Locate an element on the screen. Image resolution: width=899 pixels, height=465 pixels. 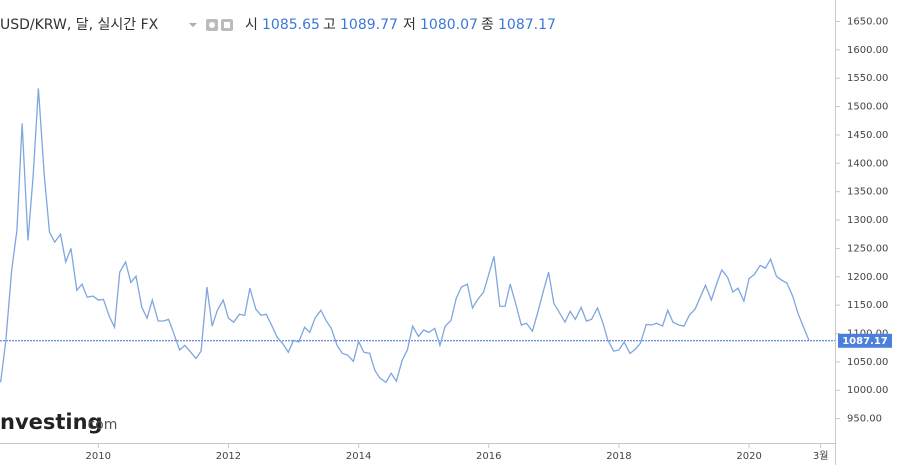
last-price-label: 1087.17 is located at coordinates (865, 341).